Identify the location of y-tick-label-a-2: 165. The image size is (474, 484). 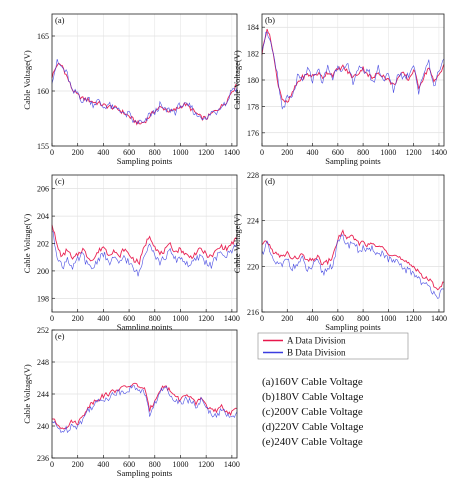
(43, 36).